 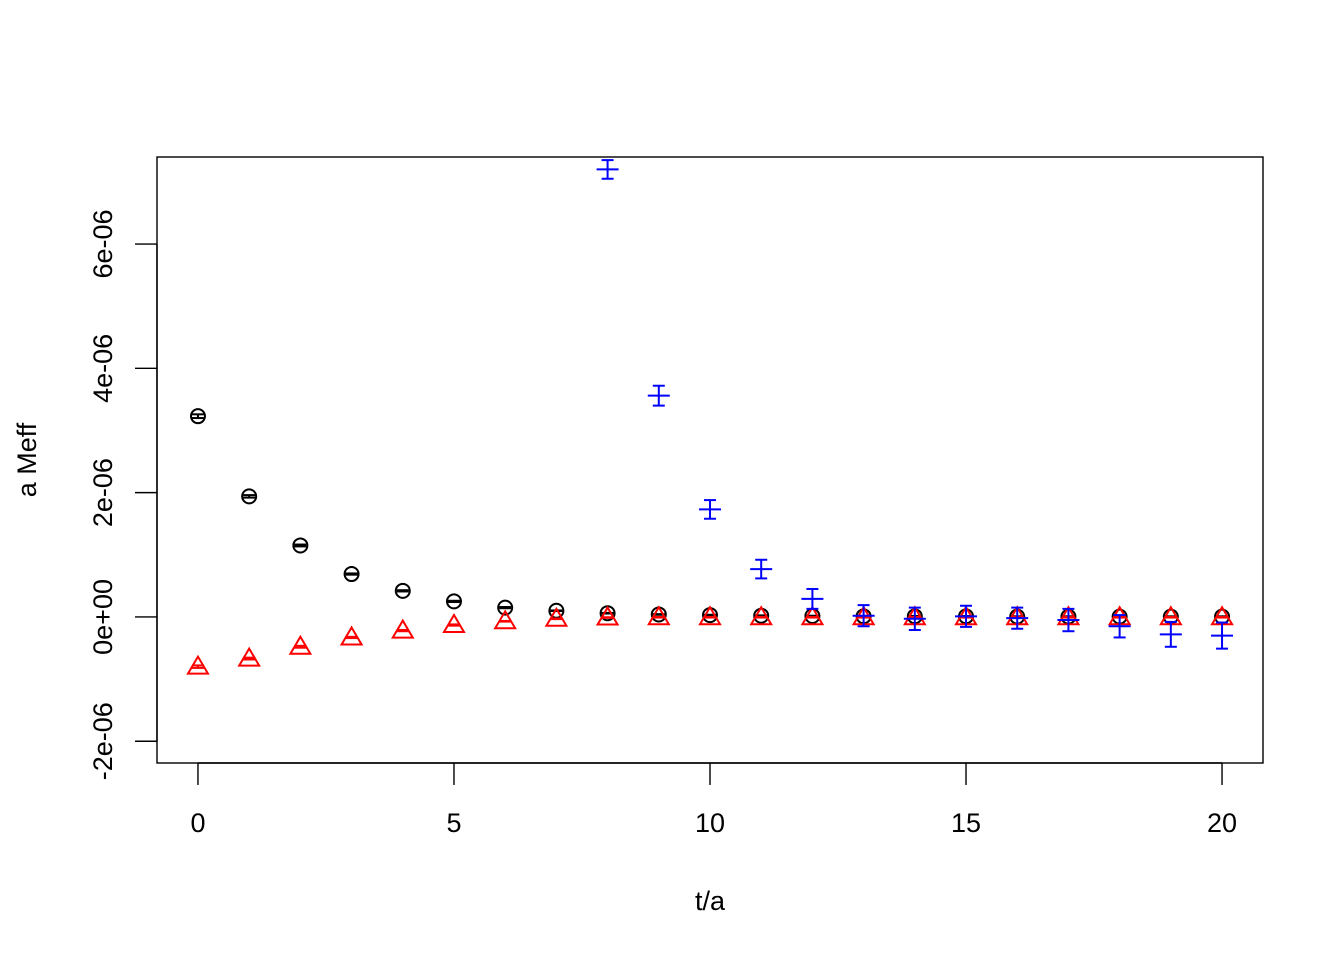 I want to click on x-tick-label: 15, so click(x=966, y=823).